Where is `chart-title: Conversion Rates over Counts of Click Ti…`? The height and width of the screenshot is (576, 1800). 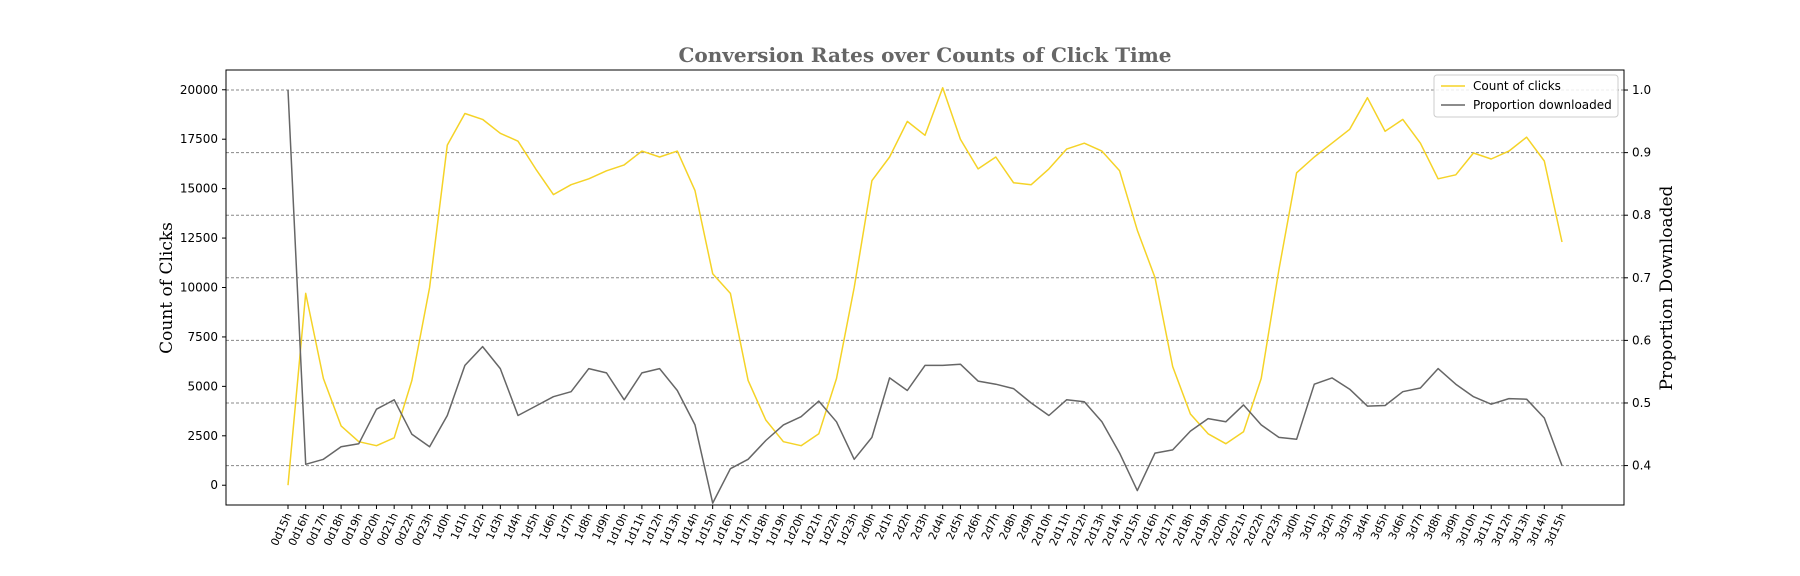
chart-title: Conversion Rates over Counts of Click Ti… is located at coordinates (925, 55).